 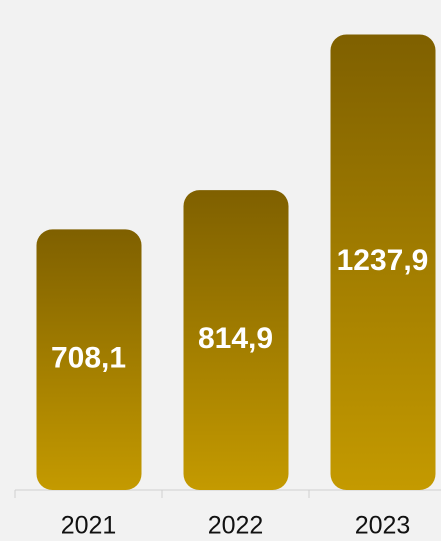 I want to click on x-tick-label: 2022, so click(x=236, y=526).